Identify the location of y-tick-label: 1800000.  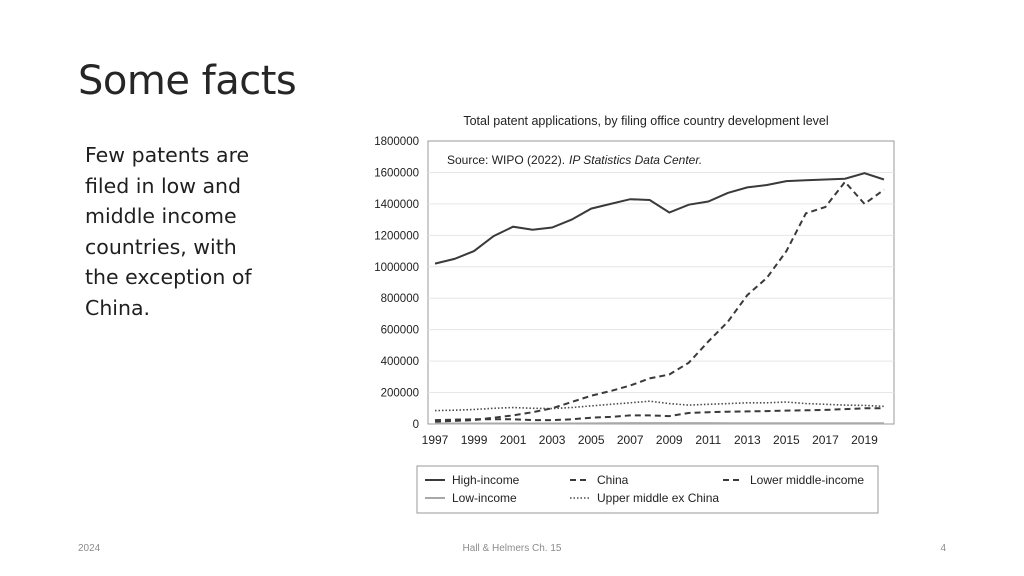
(396, 142).